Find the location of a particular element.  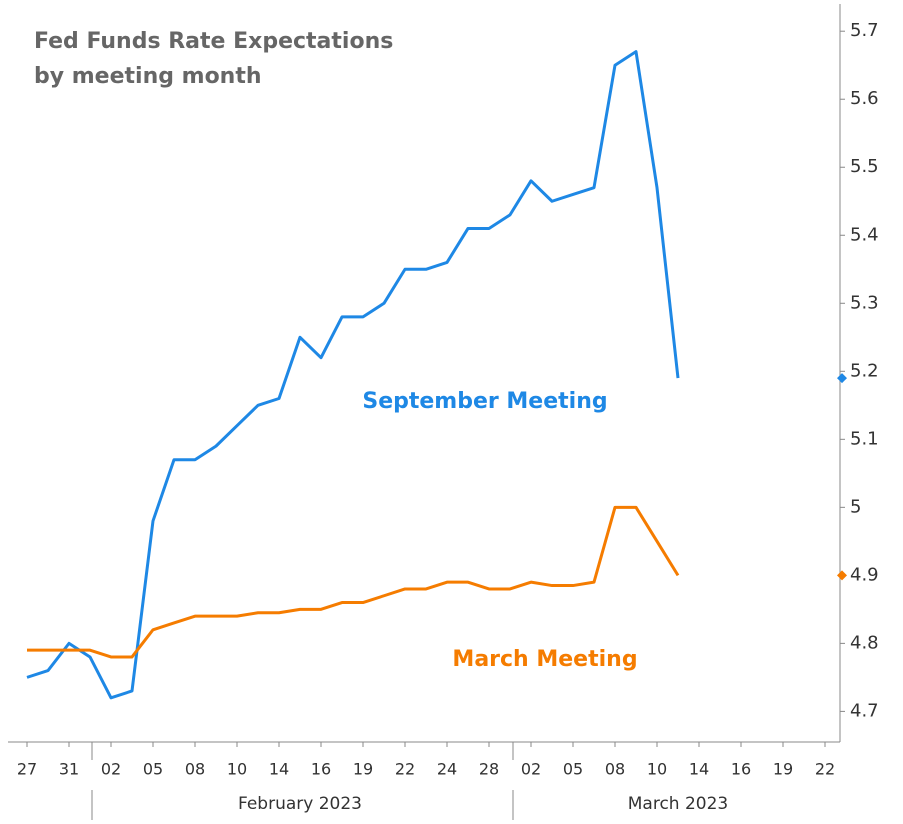

y-tick-label: 5 is located at coordinates (855, 506).